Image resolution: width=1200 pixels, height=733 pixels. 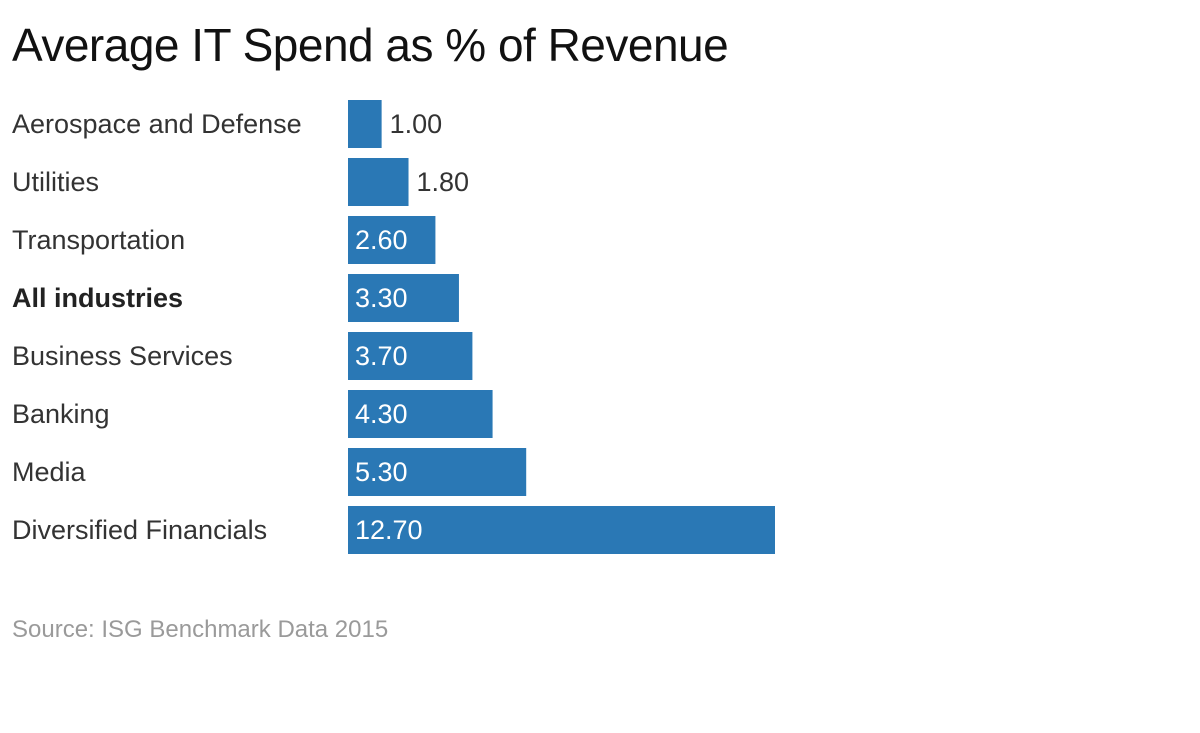 I want to click on data-label: 1.80, so click(x=443, y=182).